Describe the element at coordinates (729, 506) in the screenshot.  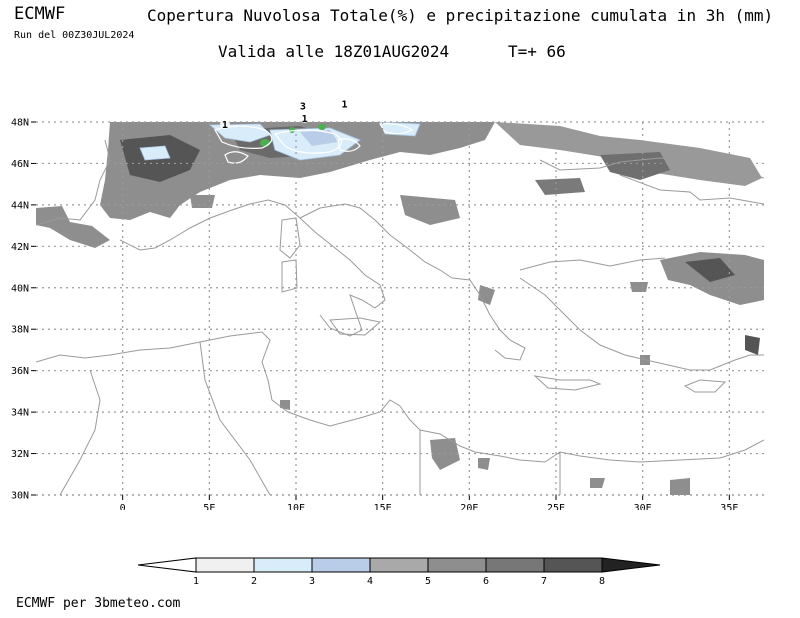
I see `lon-label: 35E` at that location.